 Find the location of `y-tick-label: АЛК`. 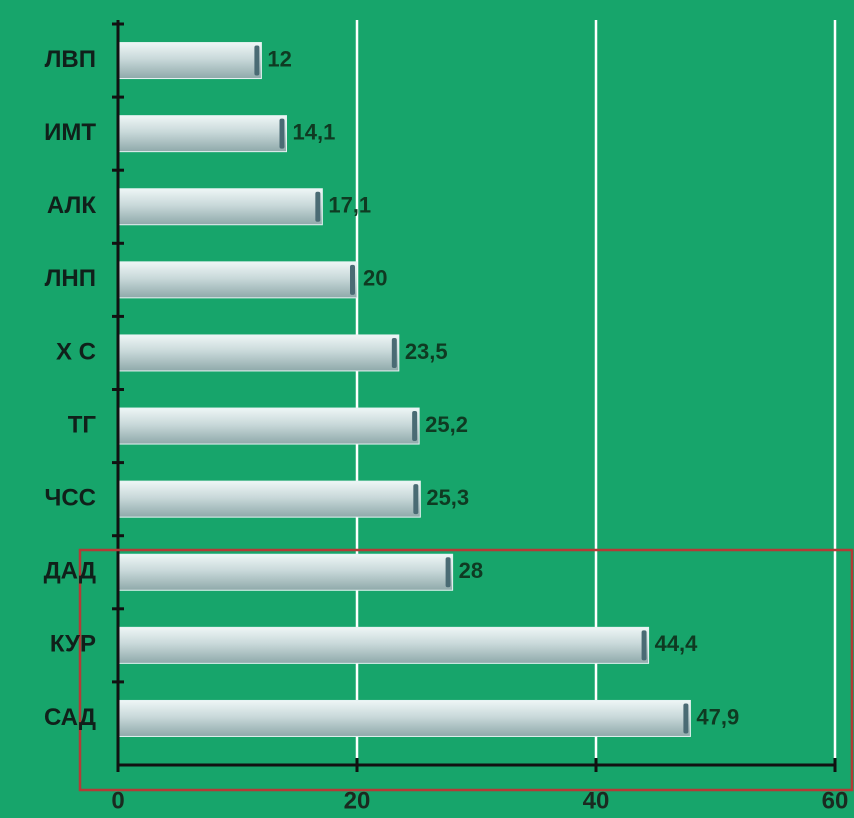

y-tick-label: АЛК is located at coordinates (71, 205).